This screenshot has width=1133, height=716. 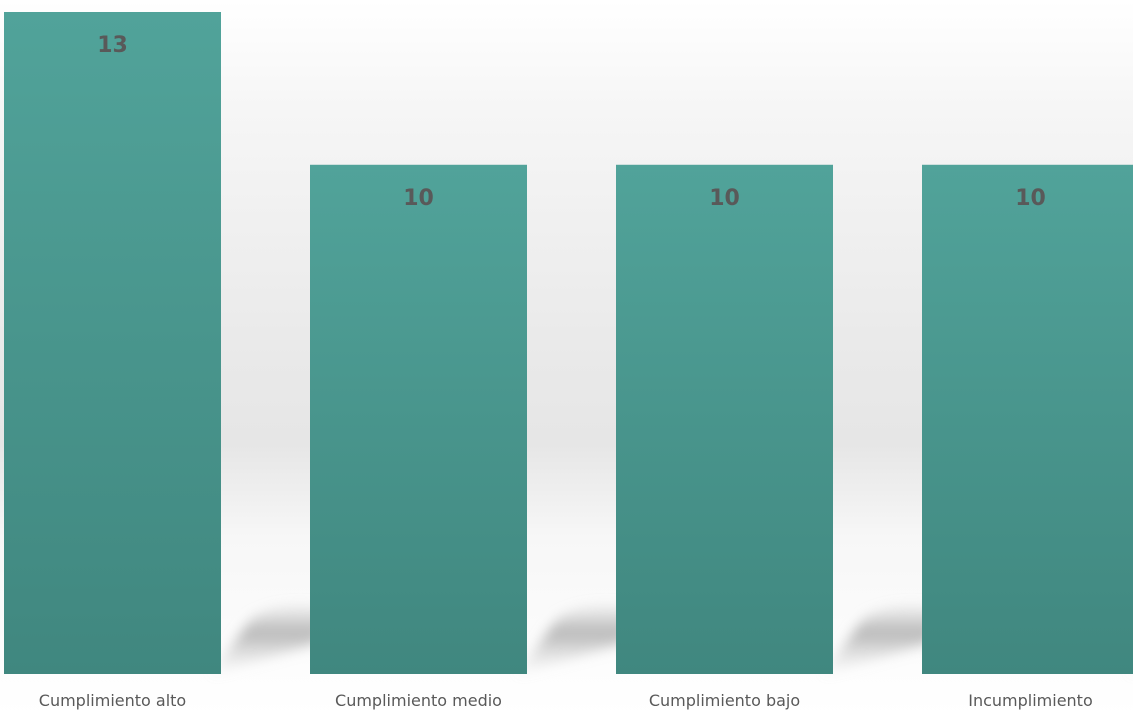 What do you see at coordinates (418, 700) in the screenshot?
I see `category-label-cumplimiento-medio: Cumplimiento medio` at bounding box center [418, 700].